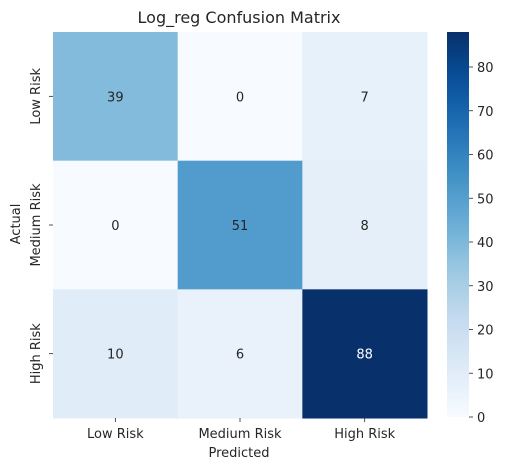 Image resolution: width=505 pixels, height=470 pixels. Describe the element at coordinates (239, 18) in the screenshot. I see `chart-title: Log_reg Confusion Matrix` at that location.